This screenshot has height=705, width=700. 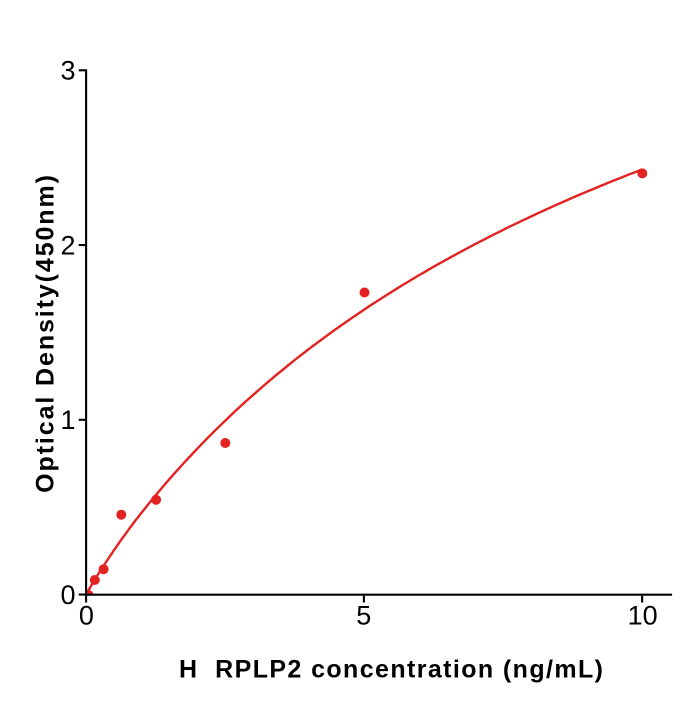 I want to click on svg-text: 2, so click(x=67, y=245).